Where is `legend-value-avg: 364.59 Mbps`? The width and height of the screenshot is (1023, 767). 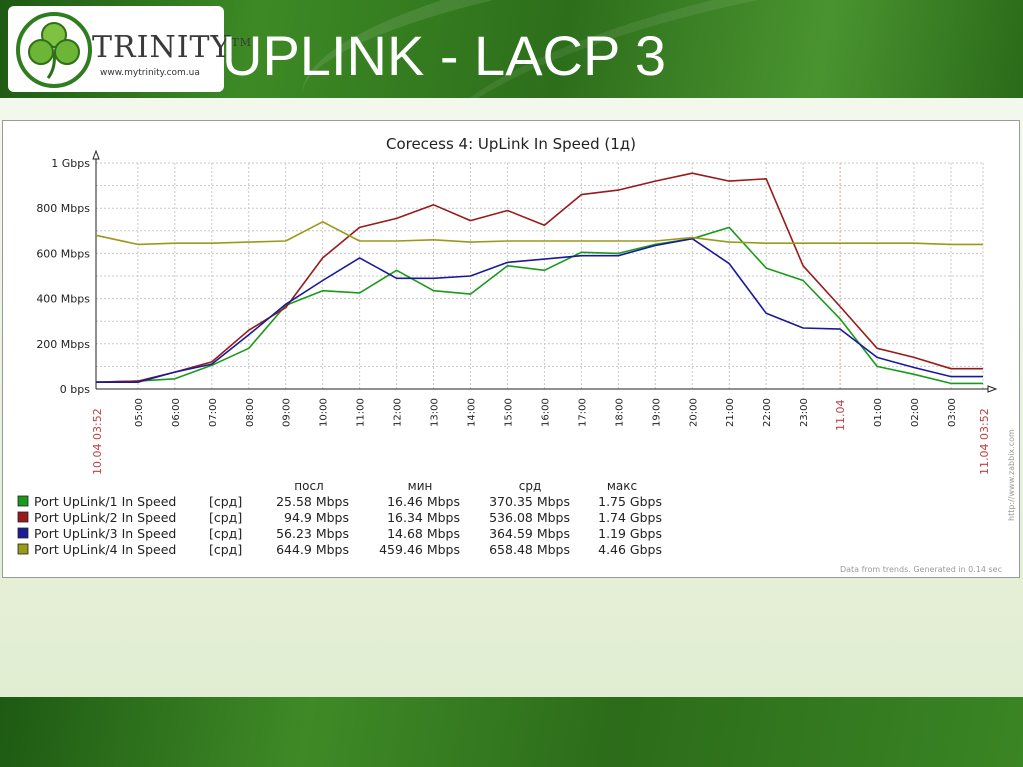 legend-value-avg: 364.59 Mbps is located at coordinates (529, 533).